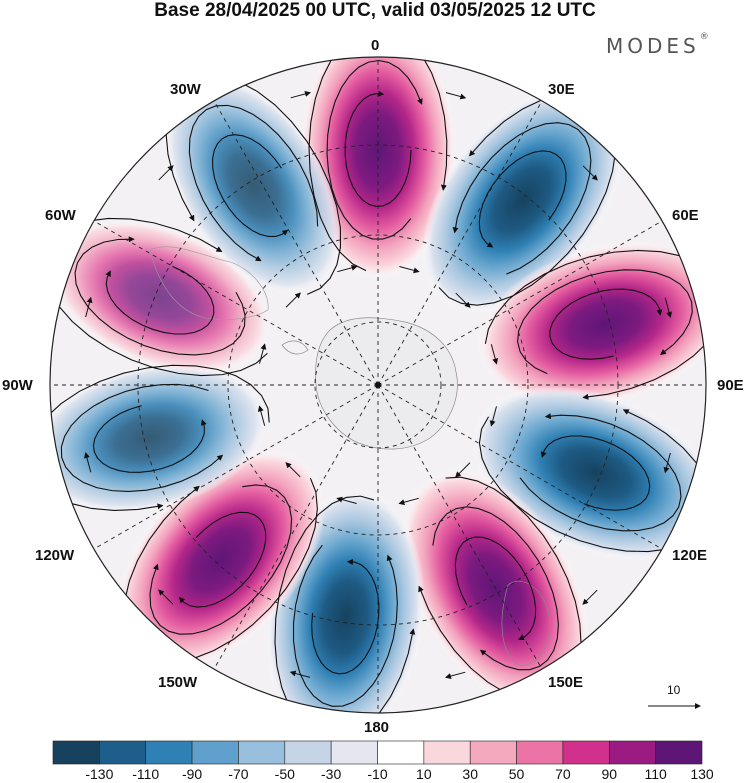 This screenshot has height=783, width=750. I want to click on lon-label-150e: 150E, so click(566, 682).